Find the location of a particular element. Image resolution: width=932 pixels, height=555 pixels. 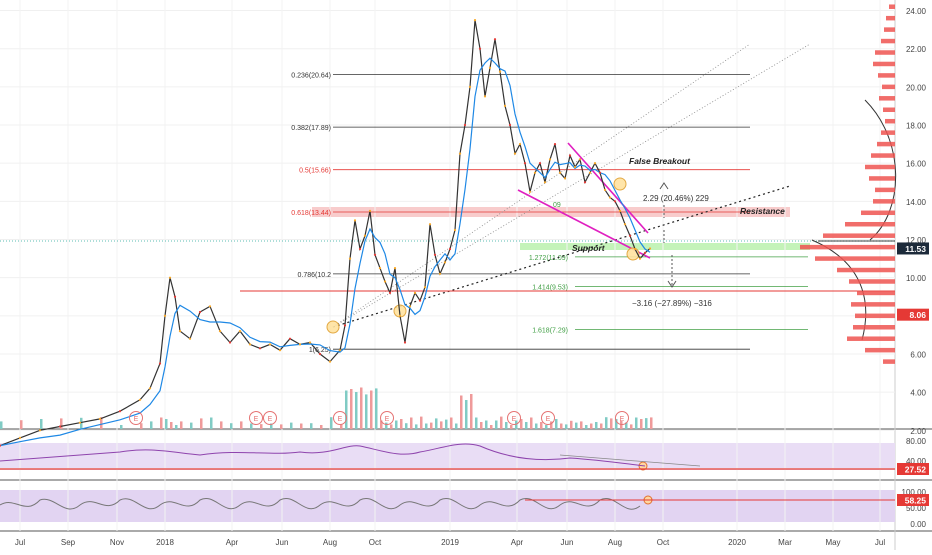

fib-level-label: 0.5(15.66) is located at coordinates (315, 171).